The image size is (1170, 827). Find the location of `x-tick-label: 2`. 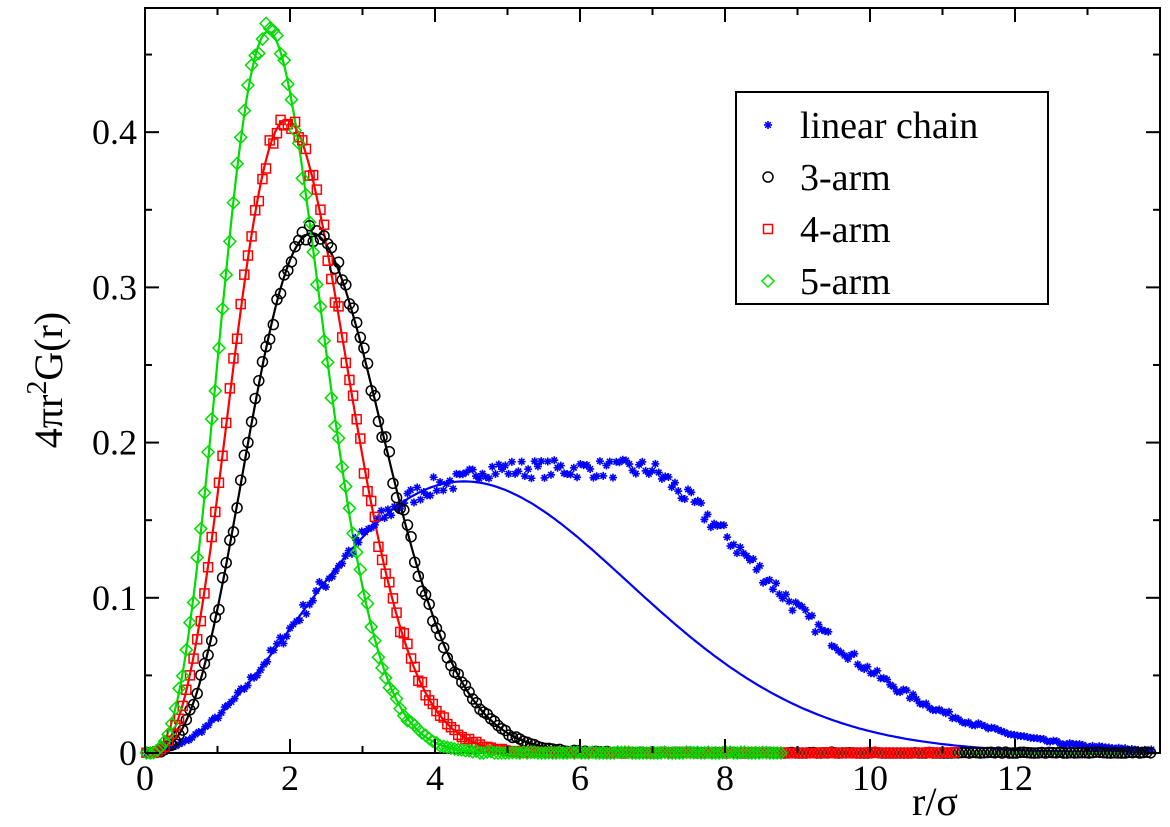

x-tick-label: 2 is located at coordinates (290, 778).